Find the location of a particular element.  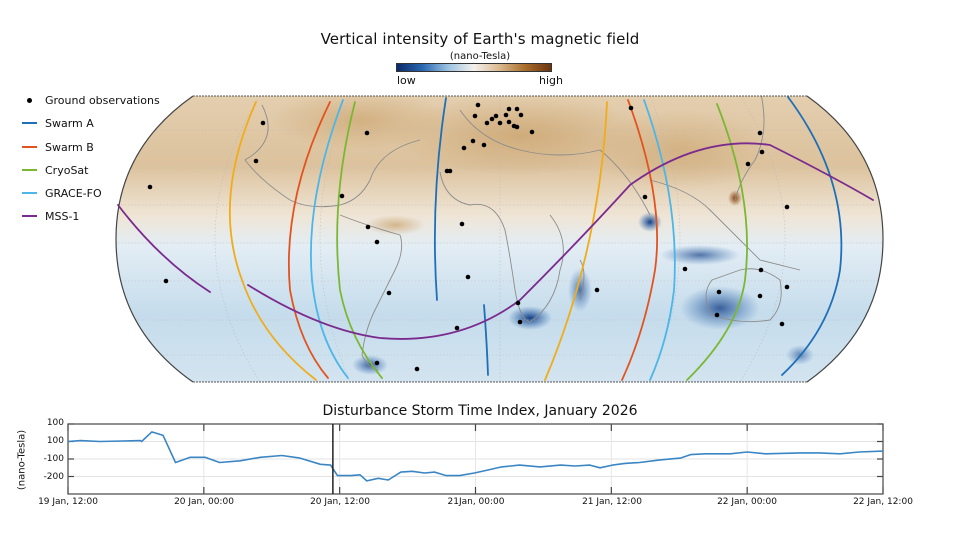

map-unit-label: (nano-Tesla) is located at coordinates (480, 56).